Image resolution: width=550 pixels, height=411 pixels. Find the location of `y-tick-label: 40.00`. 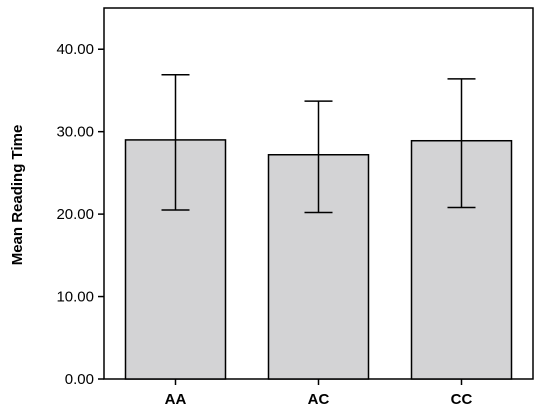

y-tick-label: 40.00 is located at coordinates (75, 49).